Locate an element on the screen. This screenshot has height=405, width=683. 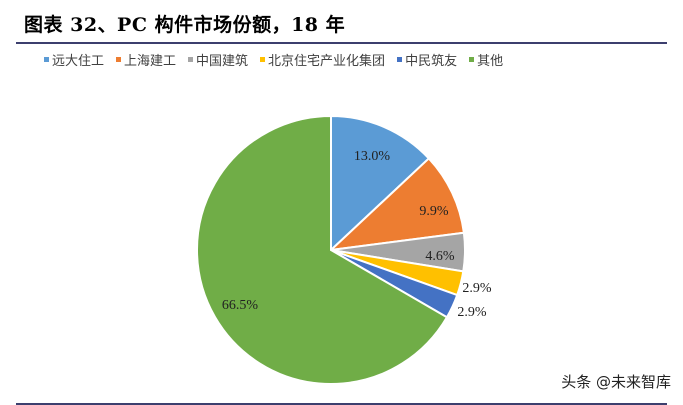
legend-item: 上海建工 is located at coordinates (146, 59).